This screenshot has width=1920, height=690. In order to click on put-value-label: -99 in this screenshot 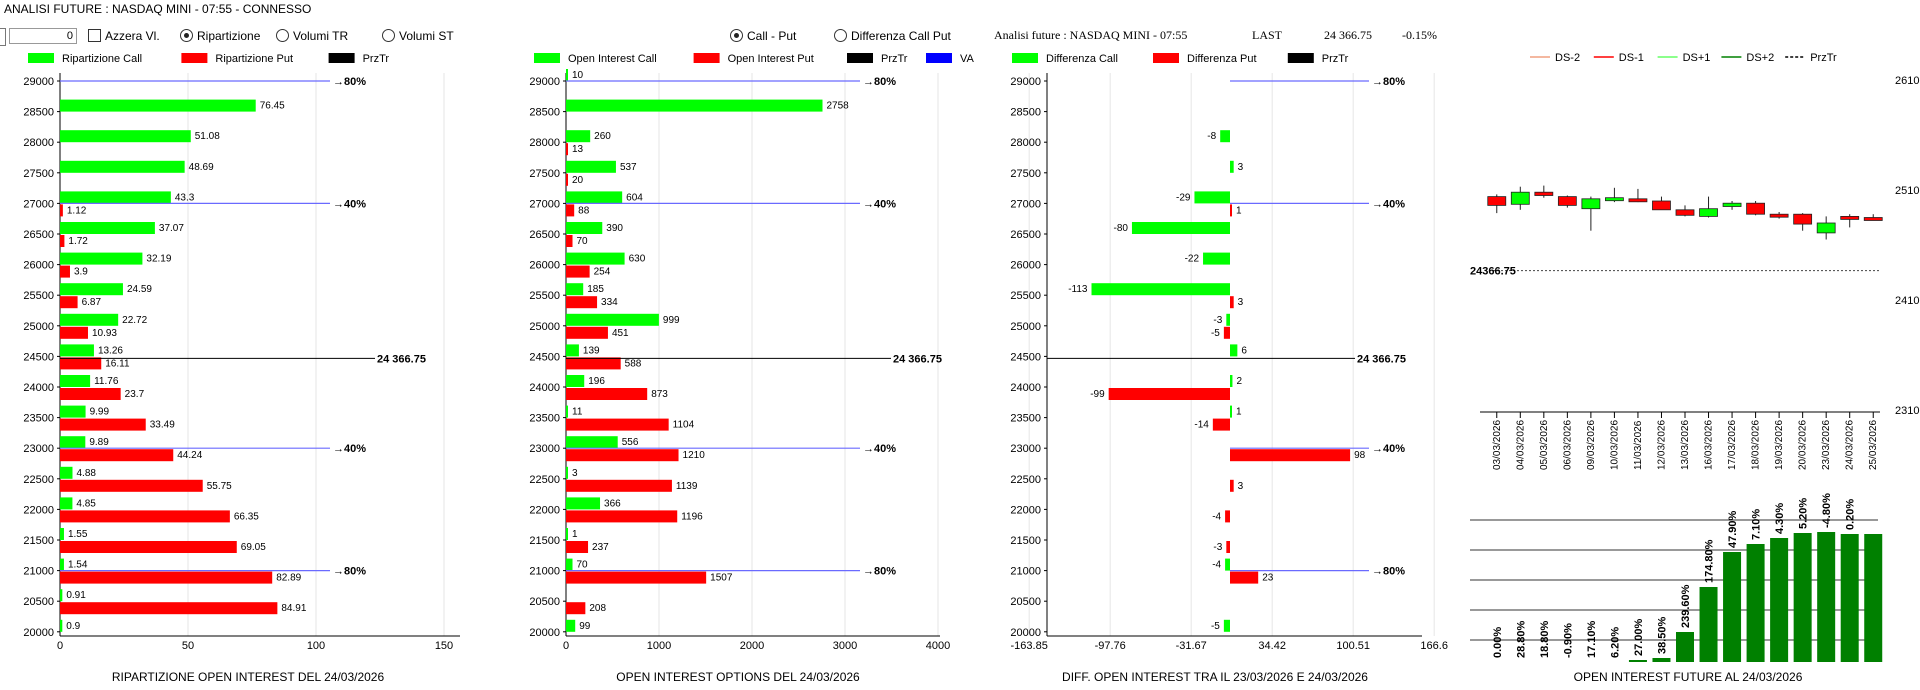, I will do `click(1097, 394)`.